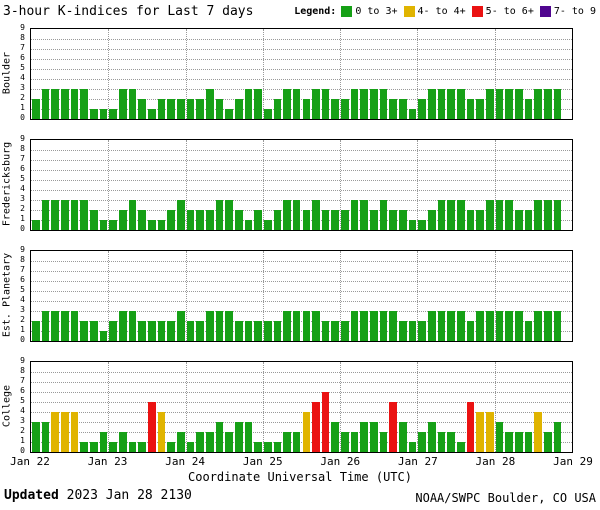 The height and width of the screenshot is (510, 600). Describe the element at coordinates (434, 11) in the screenshot. I see `legend-item-yellow: 4- to 4+` at that location.